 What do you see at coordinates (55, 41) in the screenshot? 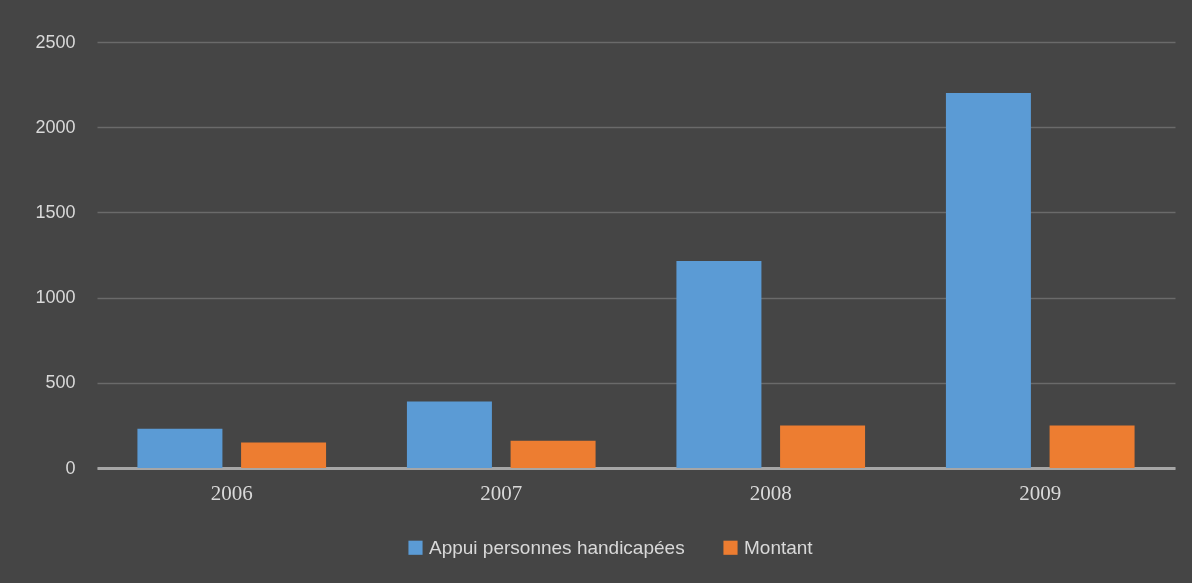
I see `y-tick-label: 2500` at bounding box center [55, 41].